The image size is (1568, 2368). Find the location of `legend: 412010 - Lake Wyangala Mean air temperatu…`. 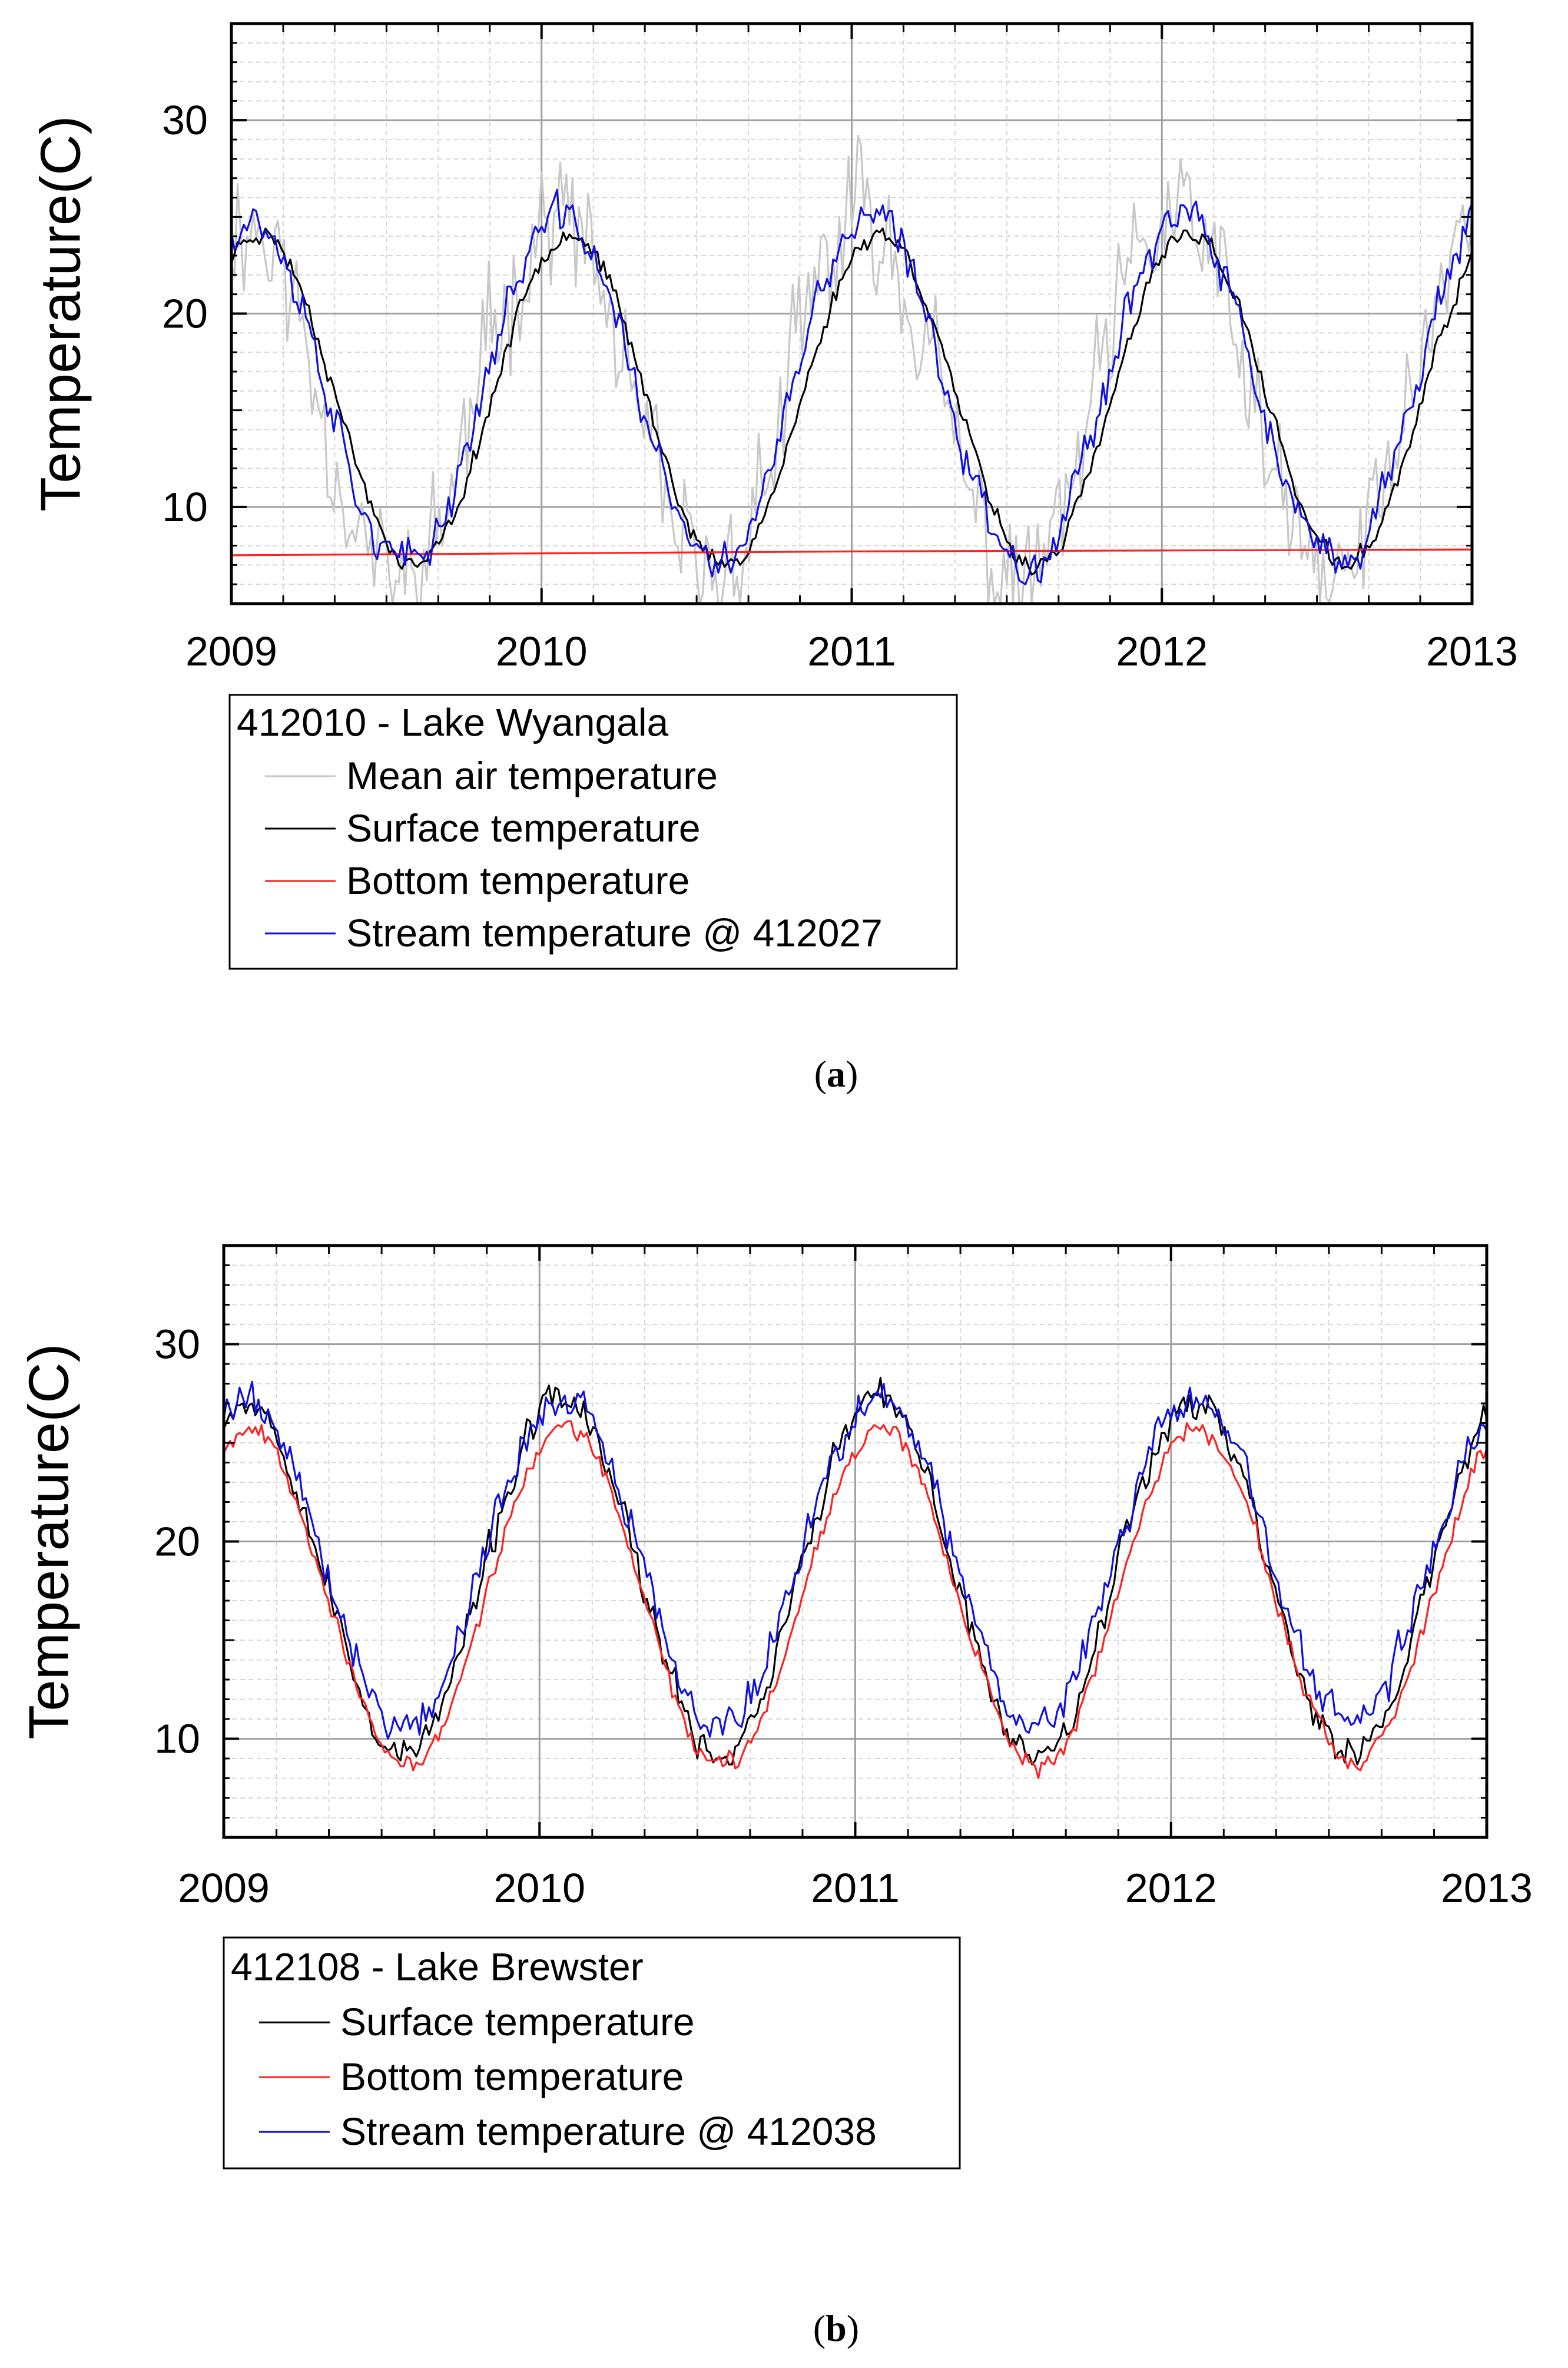

legend: 412010 - Lake Wyangala Mean air temperatu… is located at coordinates (593, 832).